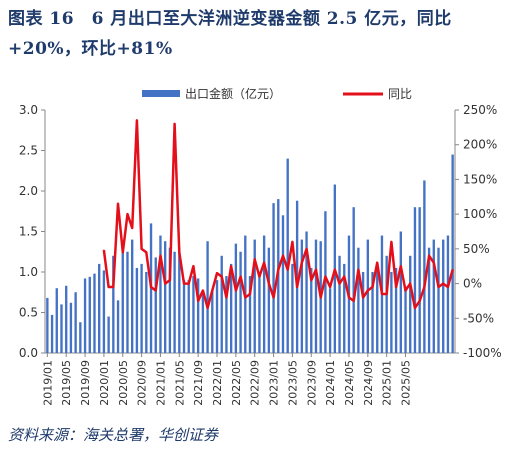 This screenshot has width=524, height=450. What do you see at coordinates (85, 383) in the screenshot?
I see `x-tick-label: 2019/09` at bounding box center [85, 383].